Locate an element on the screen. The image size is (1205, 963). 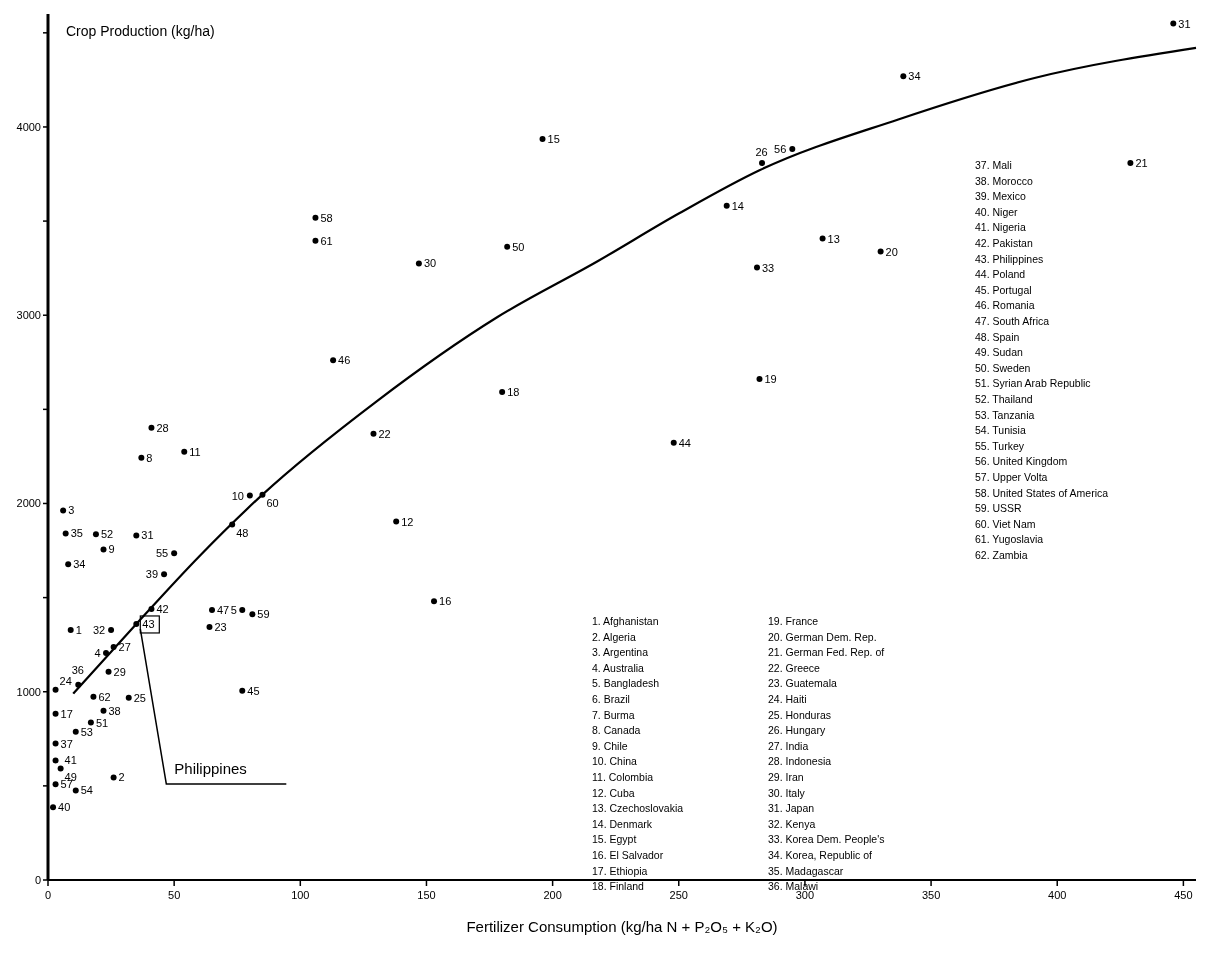
annotation: 45 is located at coordinates (253, 690).